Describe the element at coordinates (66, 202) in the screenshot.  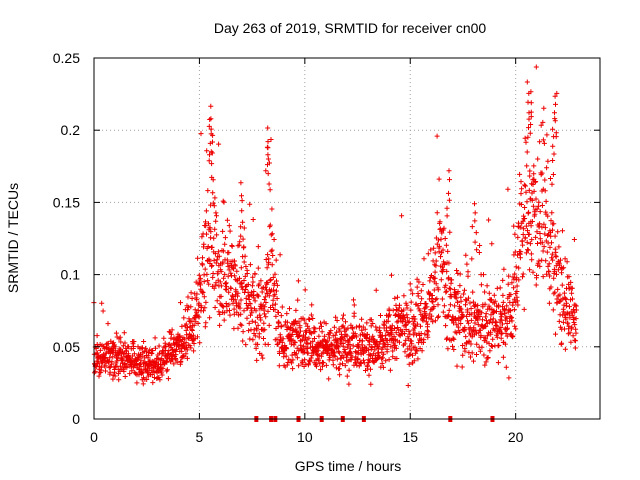
I see `y-tick-label: 0.15` at that location.